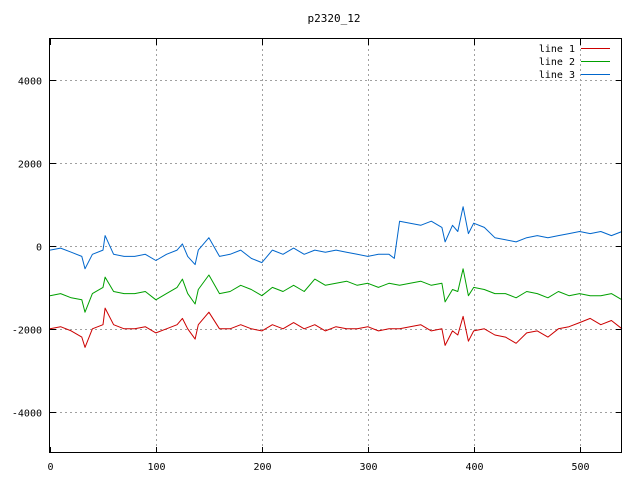  What do you see at coordinates (27, 331) in the screenshot?
I see `y-tick-label: -2000` at bounding box center [27, 331].